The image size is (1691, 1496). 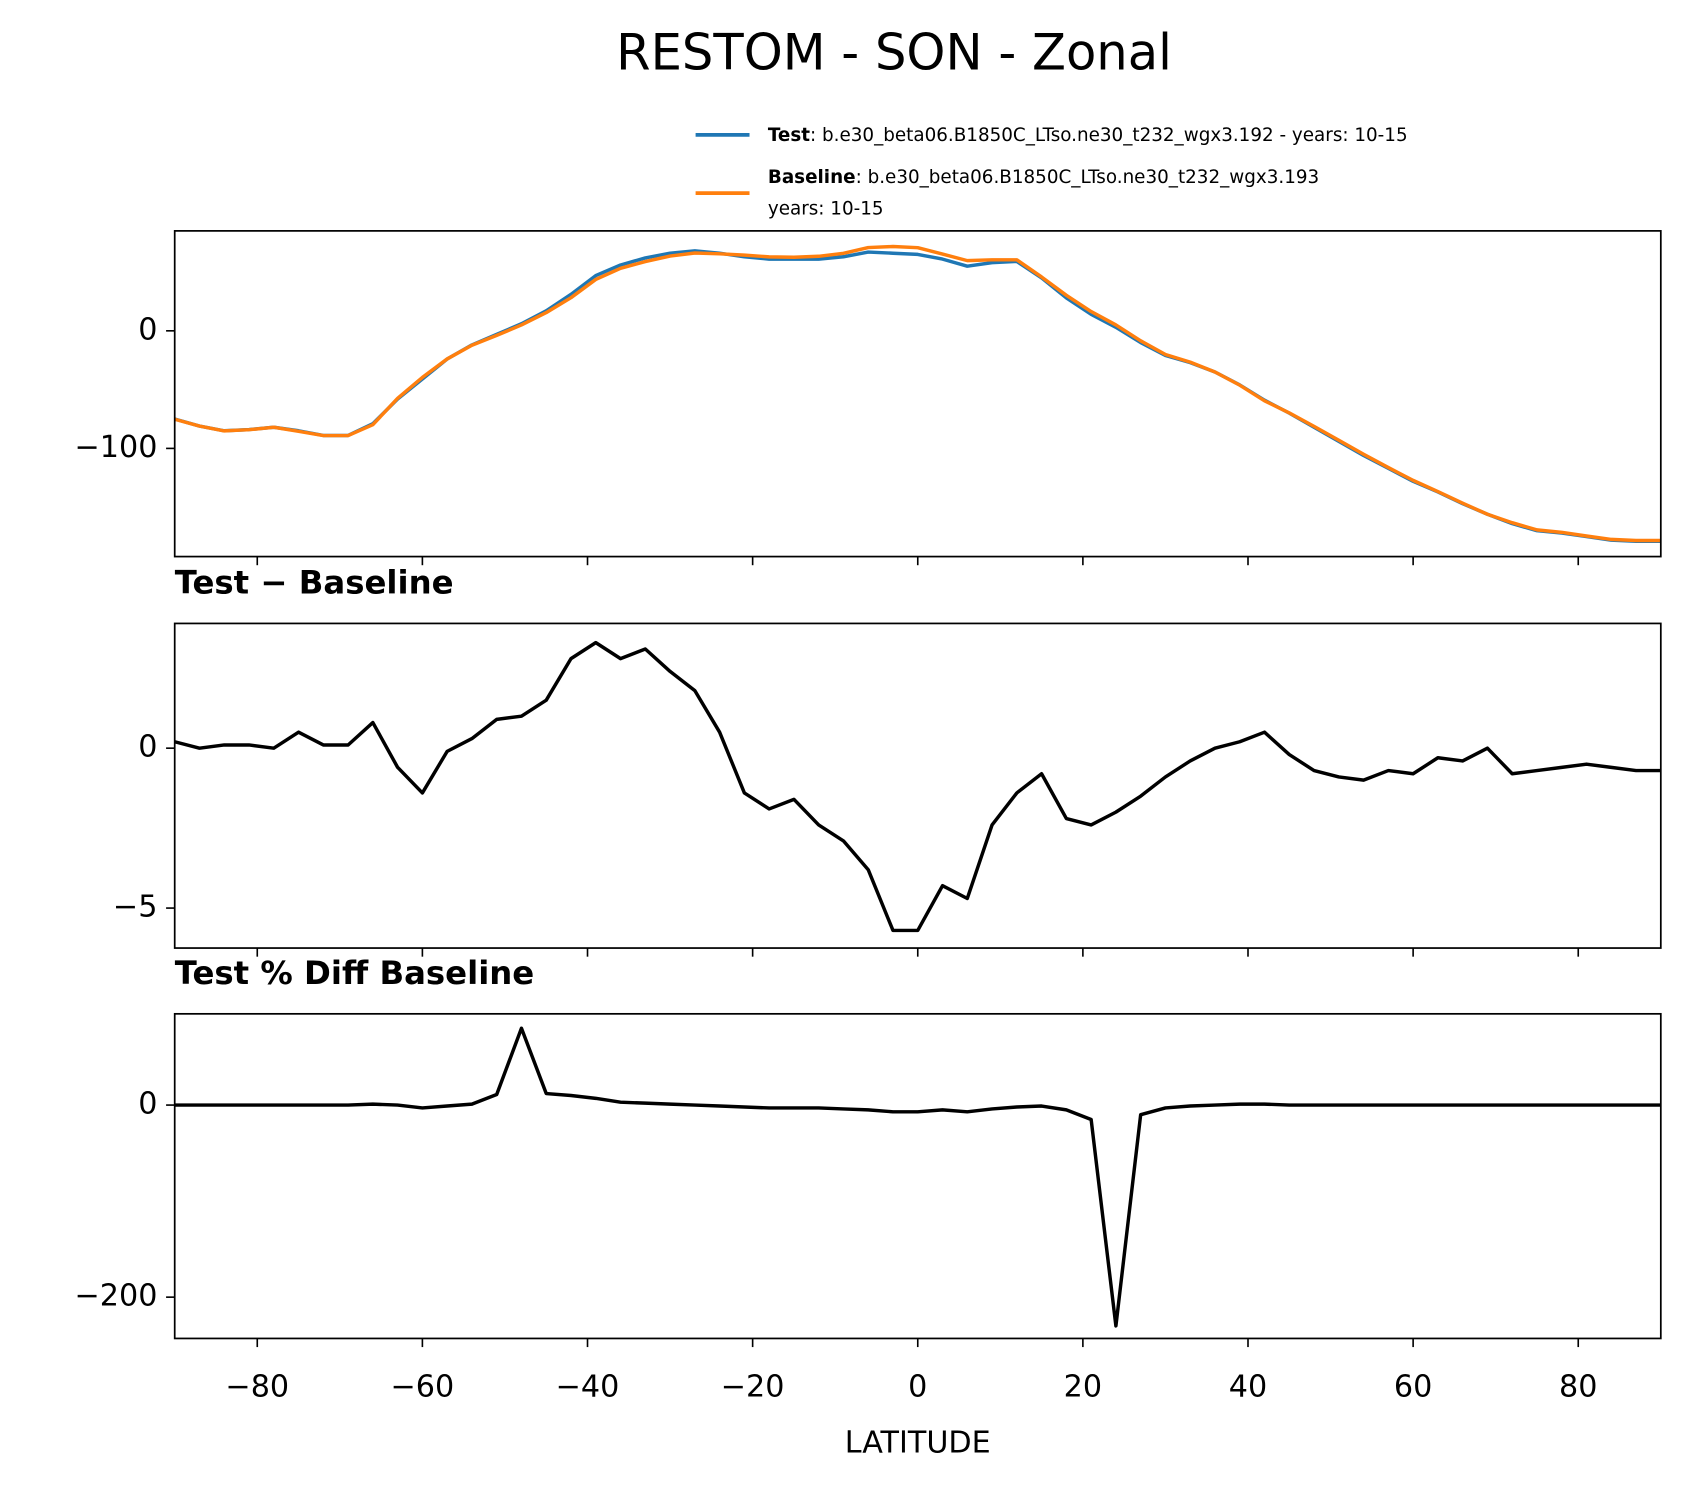 I want to click on x-tick-label: −60, so click(x=423, y=1387).